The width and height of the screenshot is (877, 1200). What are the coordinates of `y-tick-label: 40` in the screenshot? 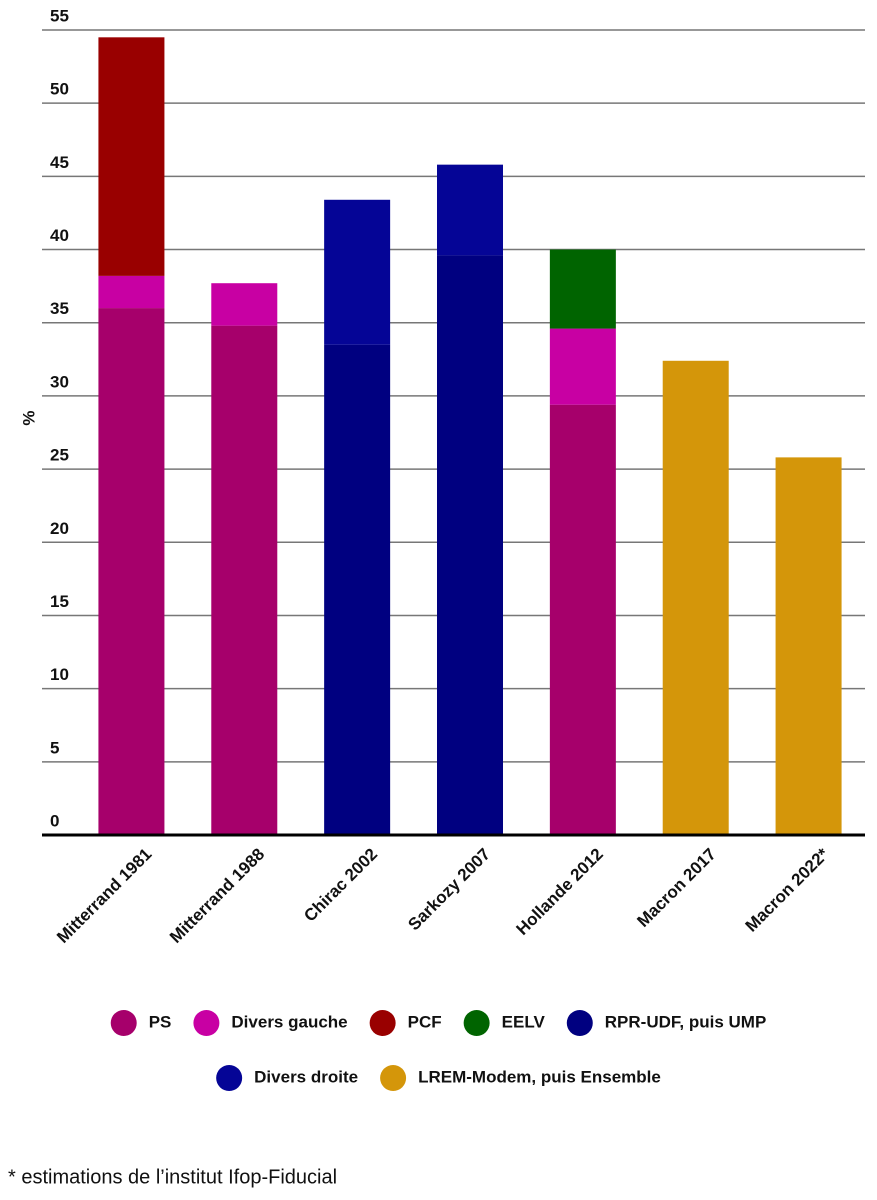 It's located at (59, 235).